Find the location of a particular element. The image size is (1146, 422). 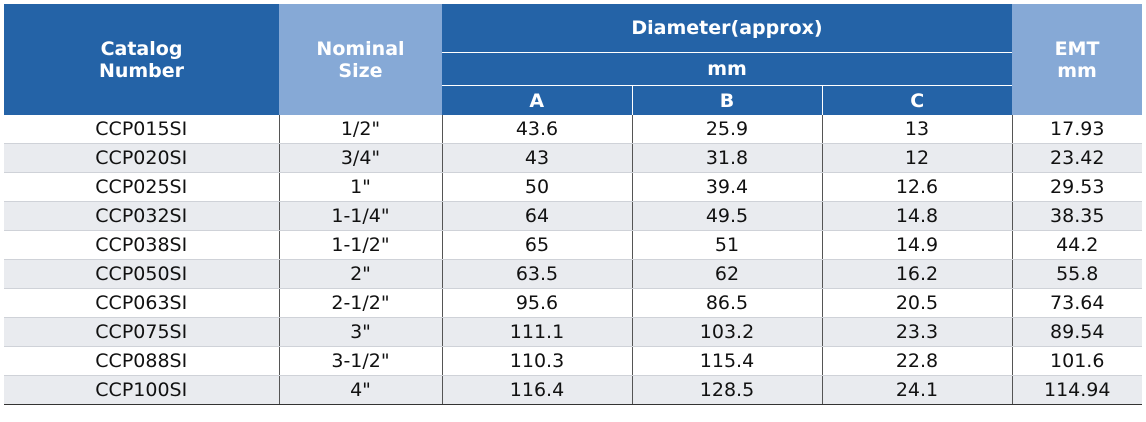

emt-cell: 38.35 is located at coordinates (1076, 216).